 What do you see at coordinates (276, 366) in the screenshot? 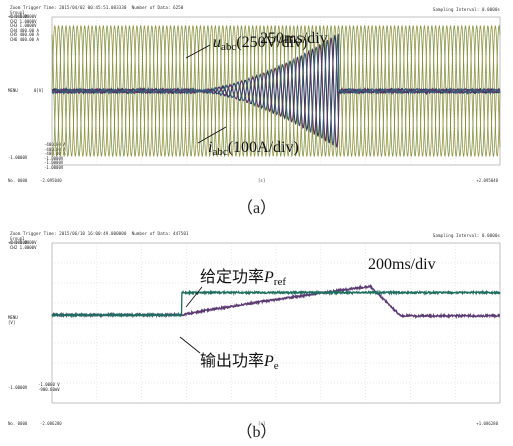
I see `output-subscript: e` at bounding box center [276, 366].